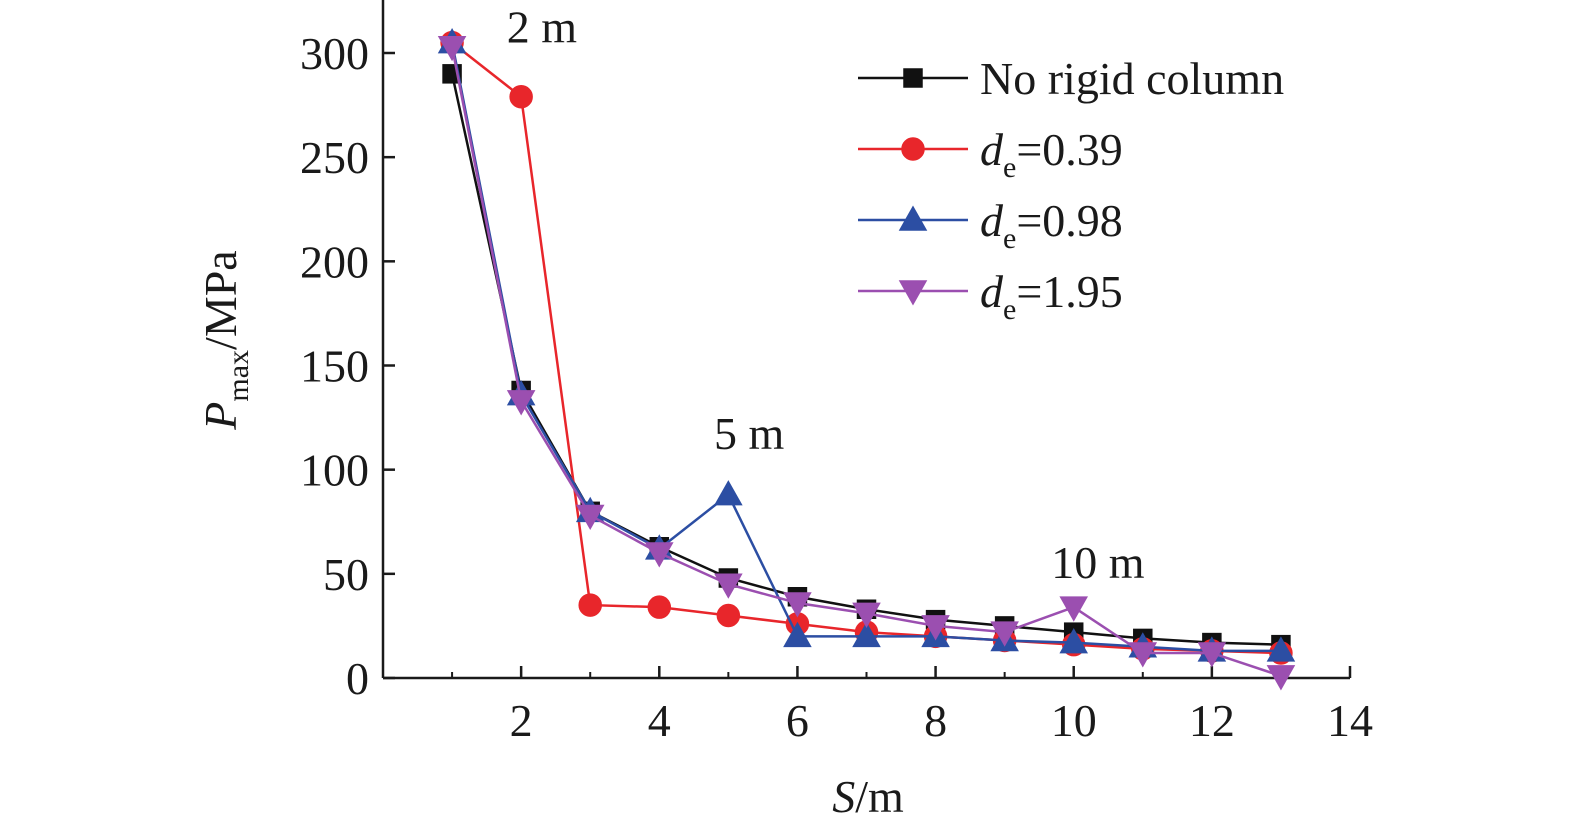 The image size is (1575, 836). What do you see at coordinates (334, 470) in the screenshot?
I see `y-tick-label: 100` at bounding box center [334, 470].